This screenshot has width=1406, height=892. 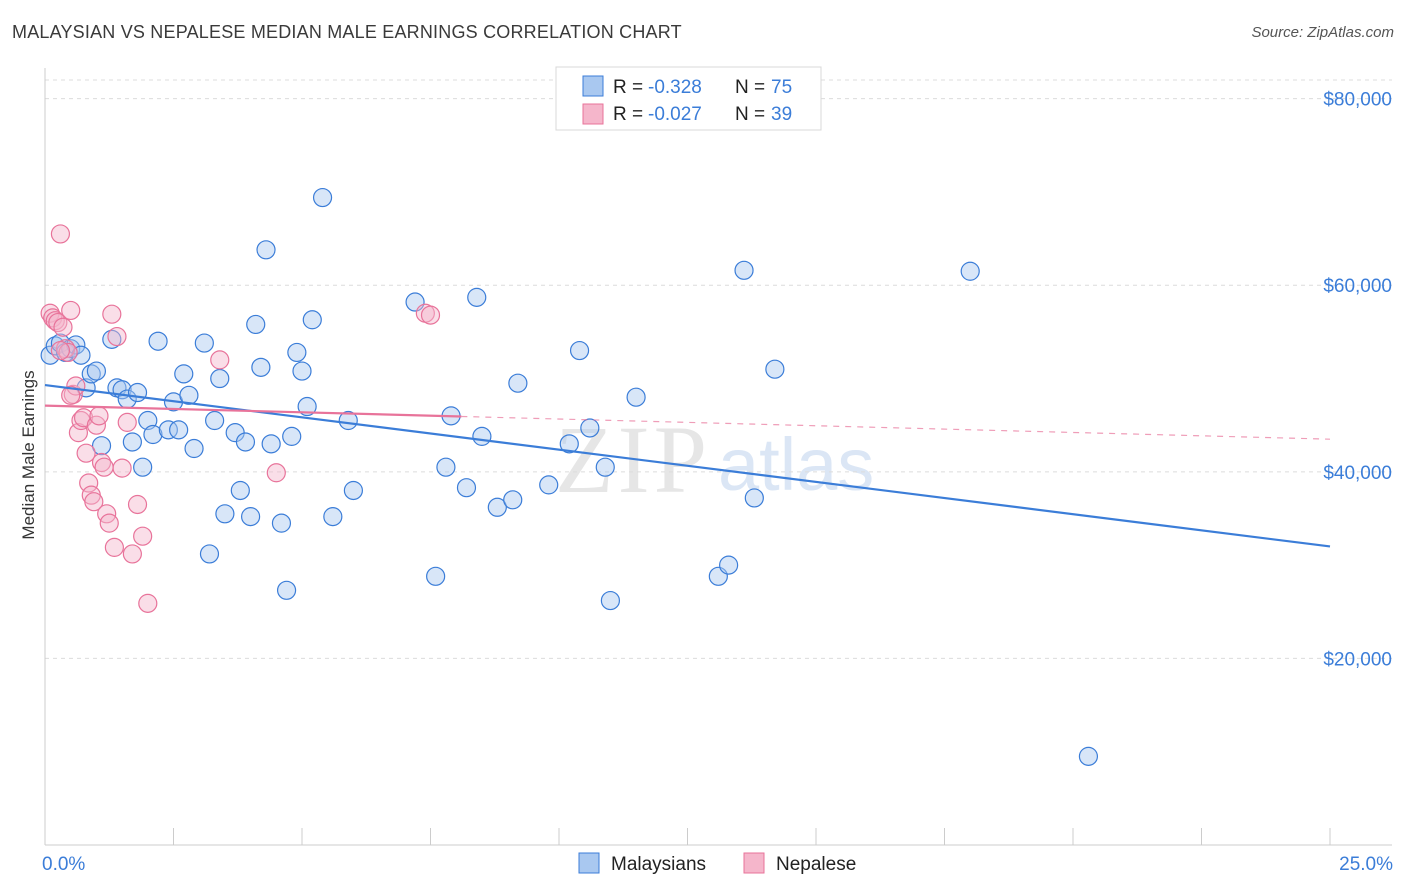 I want to click on x-tick-label-max: 25.0%, so click(x=1366, y=864).